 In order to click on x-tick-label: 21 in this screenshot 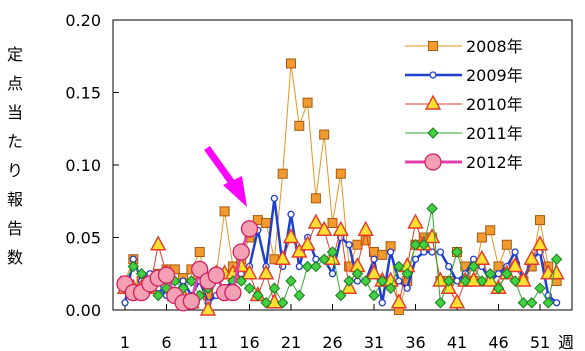, I will do `click(291, 342)`.